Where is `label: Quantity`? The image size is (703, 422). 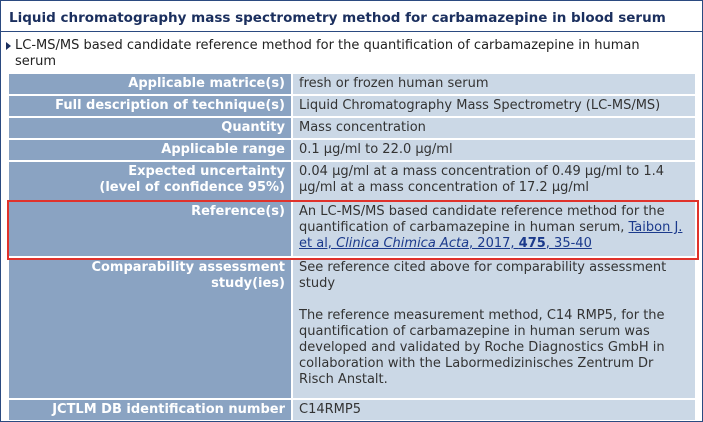 label: Quantity is located at coordinates (253, 127).